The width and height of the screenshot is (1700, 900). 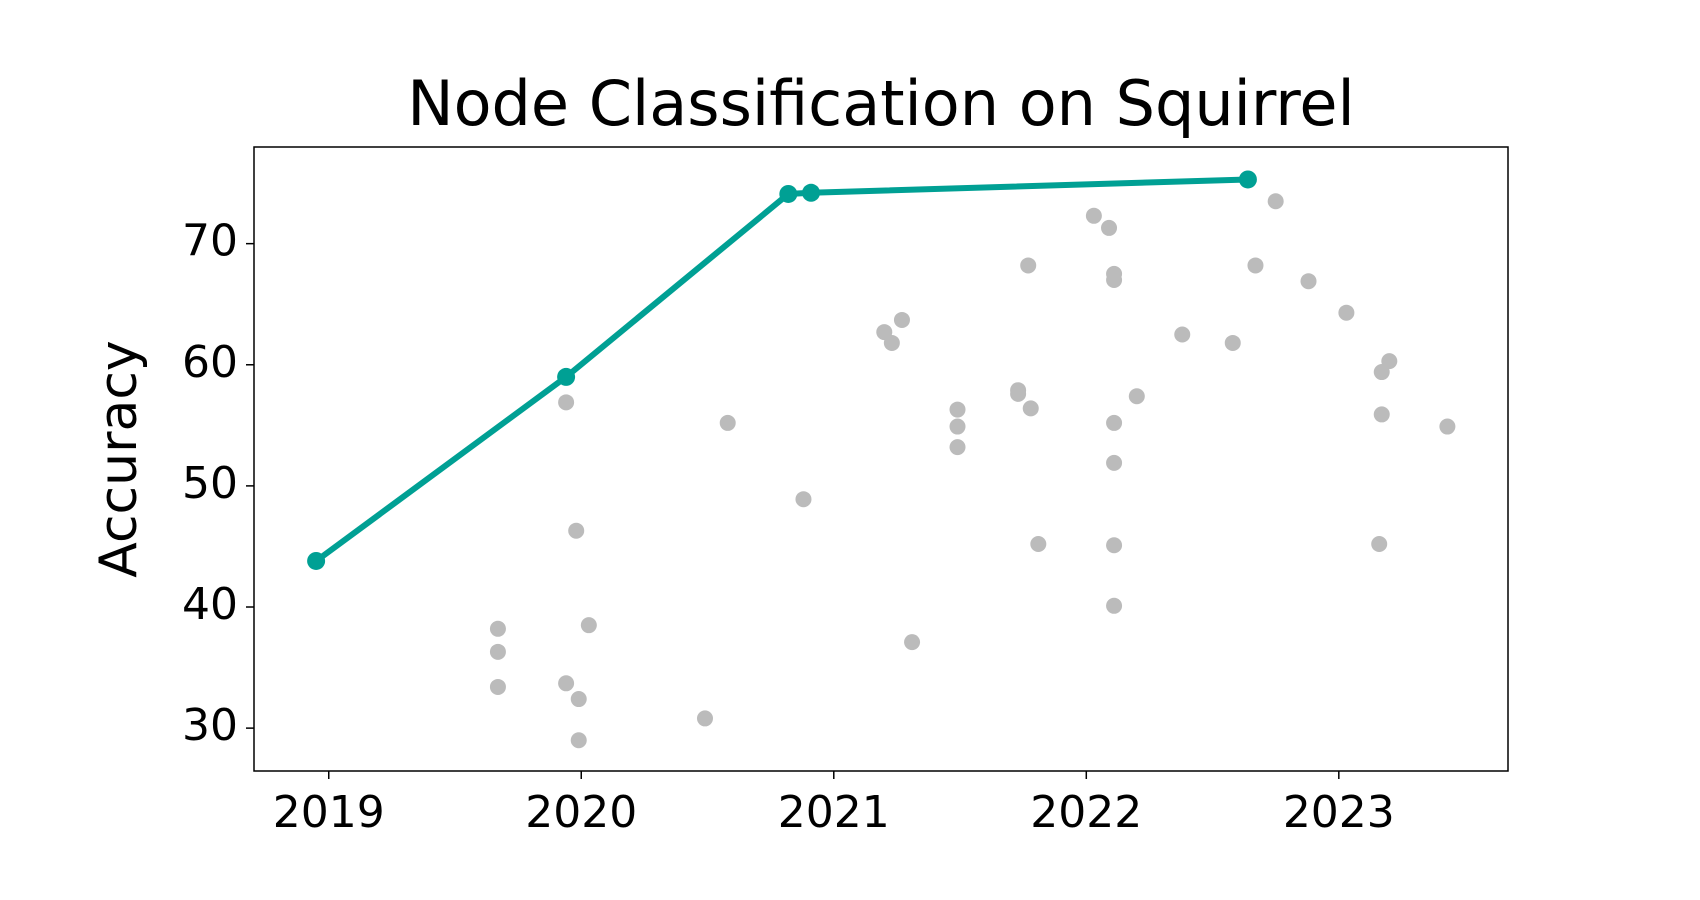 I want to click on x-tick-label: 2020, so click(x=581, y=812).